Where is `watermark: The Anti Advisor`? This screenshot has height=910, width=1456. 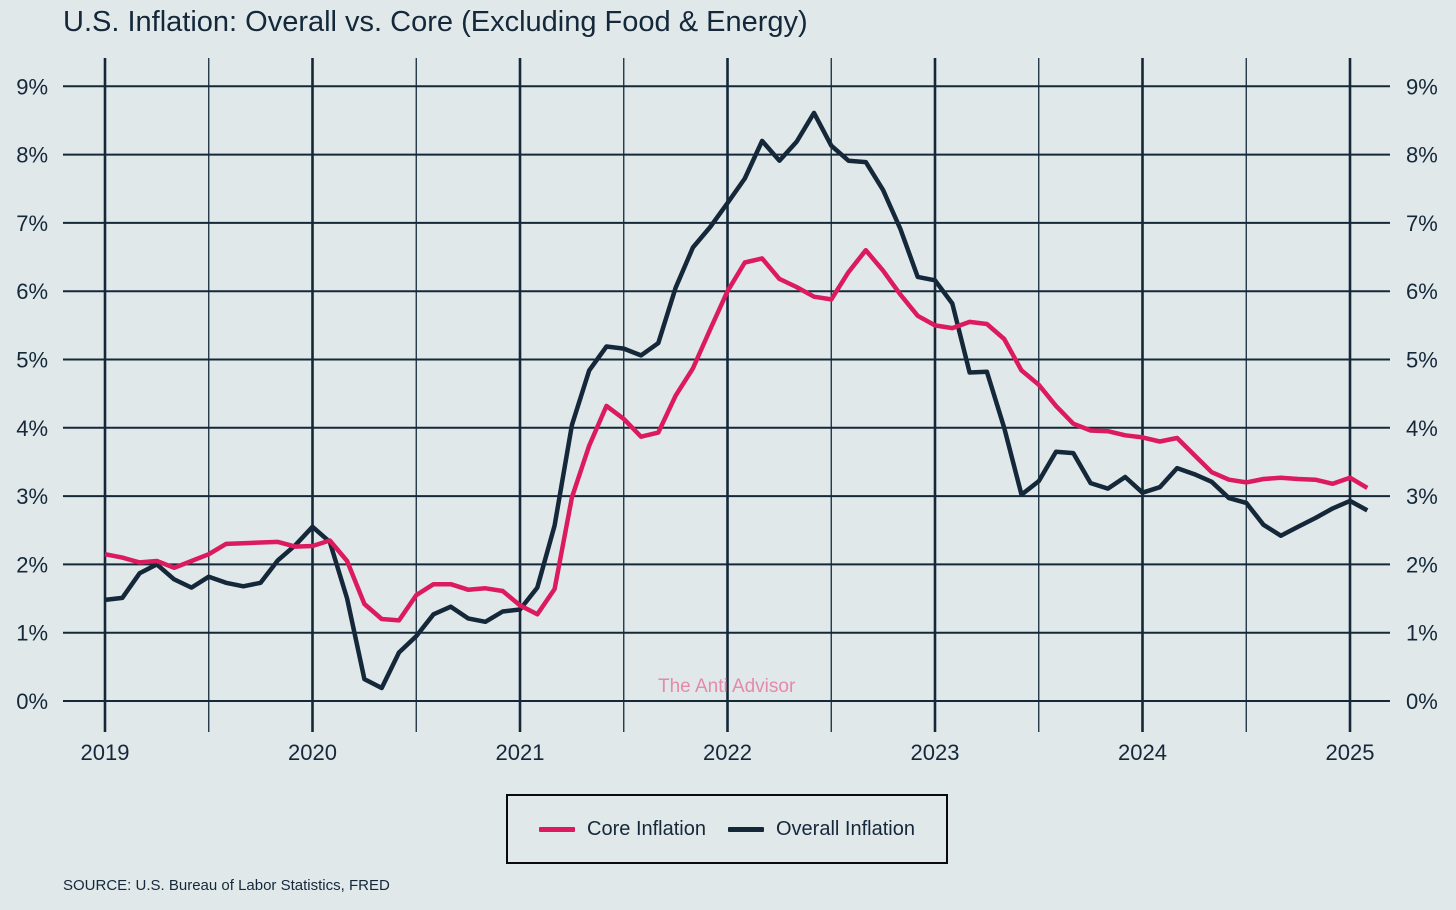
watermark: The Anti Advisor is located at coordinates (727, 686).